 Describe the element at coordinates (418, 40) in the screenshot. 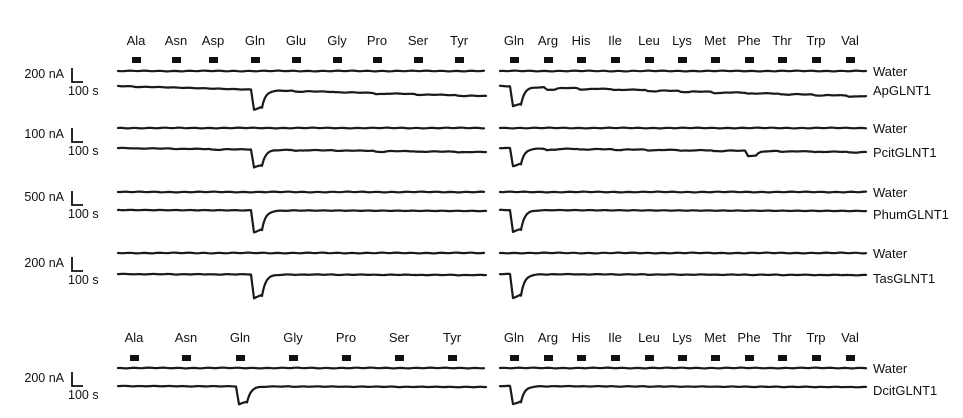

I see `amino-acid-label: Ser` at that location.